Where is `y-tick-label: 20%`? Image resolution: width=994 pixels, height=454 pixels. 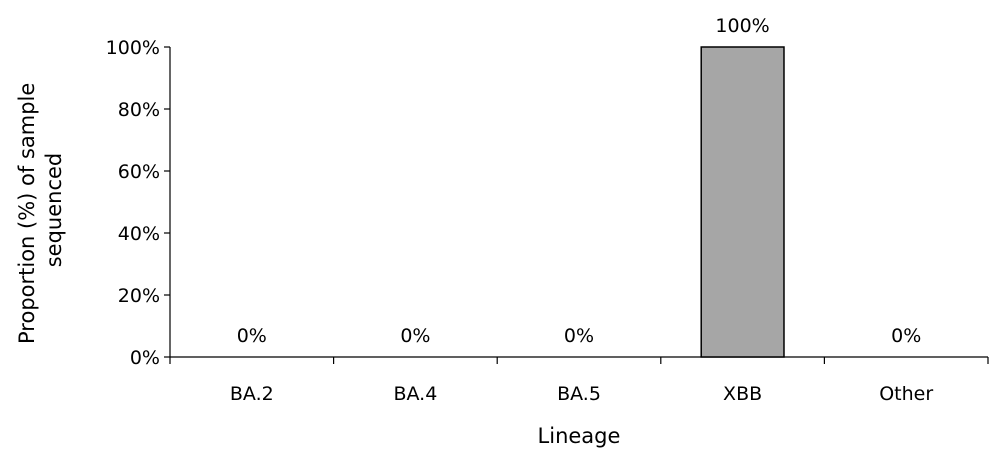 y-tick-label: 20% is located at coordinates (139, 296).